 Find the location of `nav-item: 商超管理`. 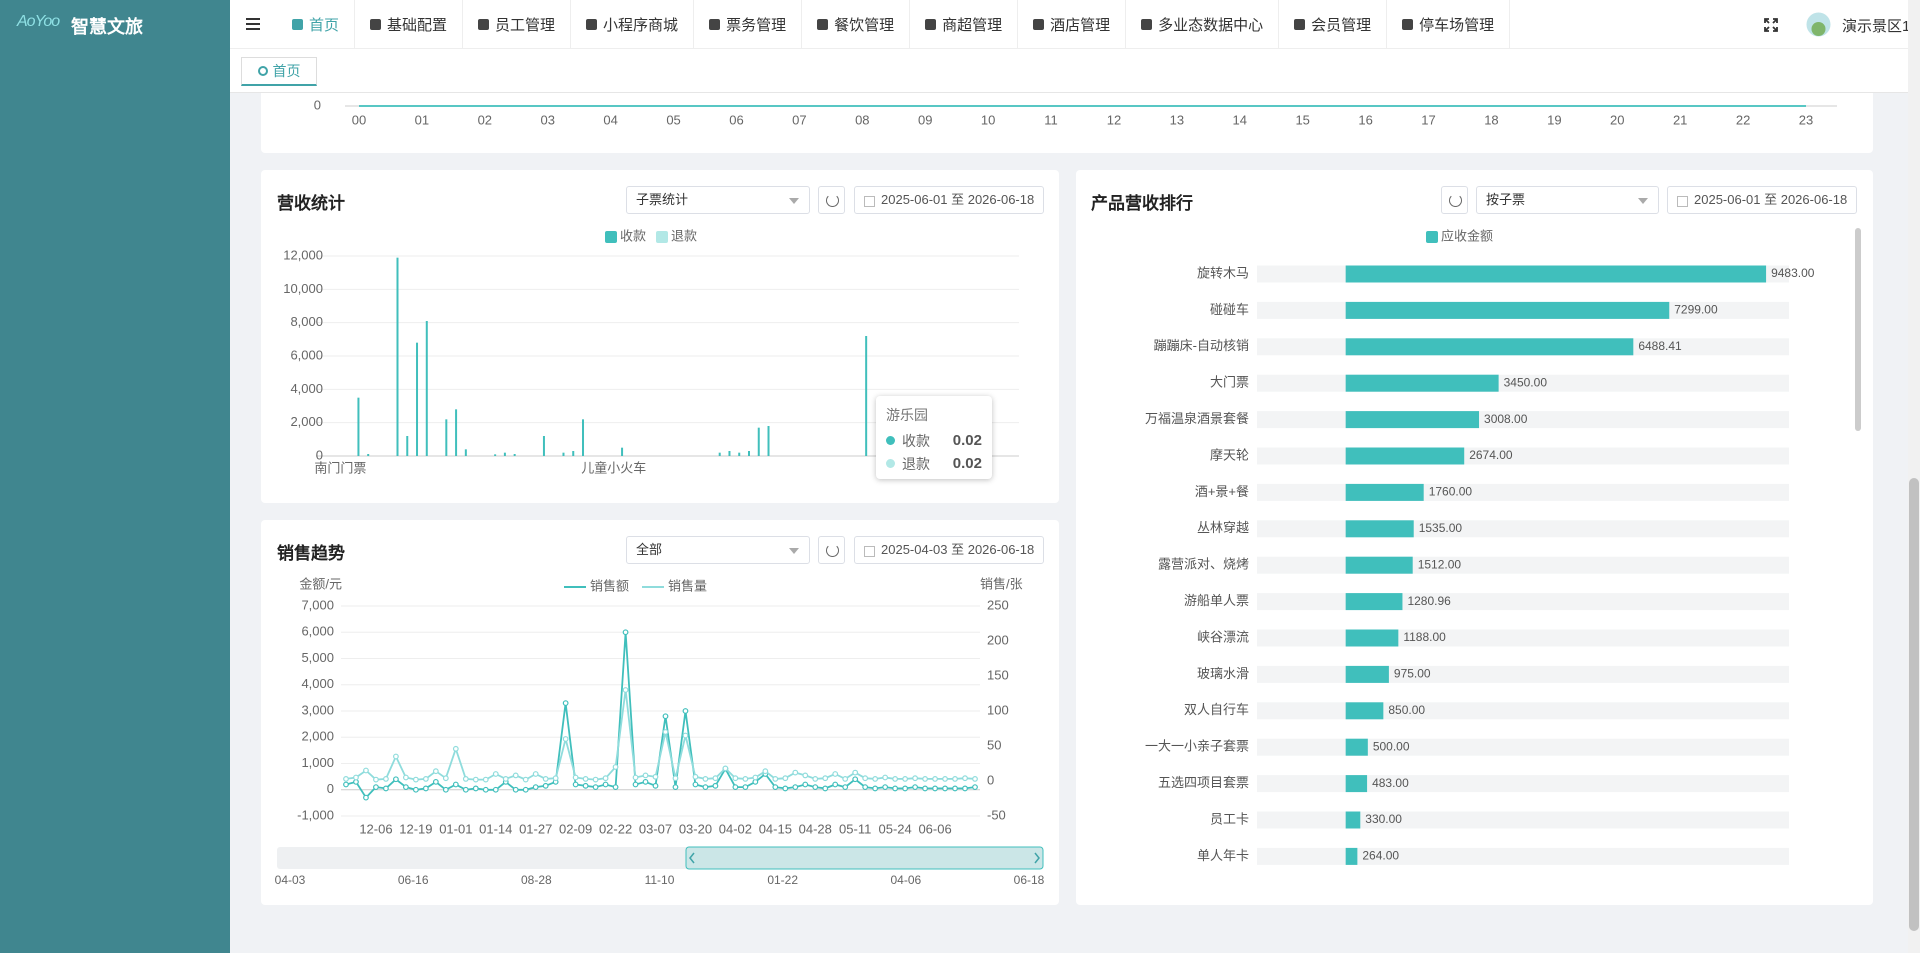

nav-item: 商超管理 is located at coordinates (964, 24).